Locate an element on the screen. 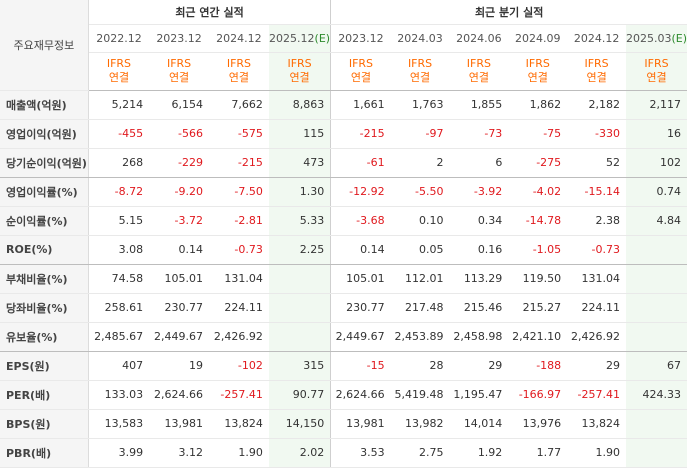 The image size is (687, 468). table-cell: -229 is located at coordinates (179, 163).